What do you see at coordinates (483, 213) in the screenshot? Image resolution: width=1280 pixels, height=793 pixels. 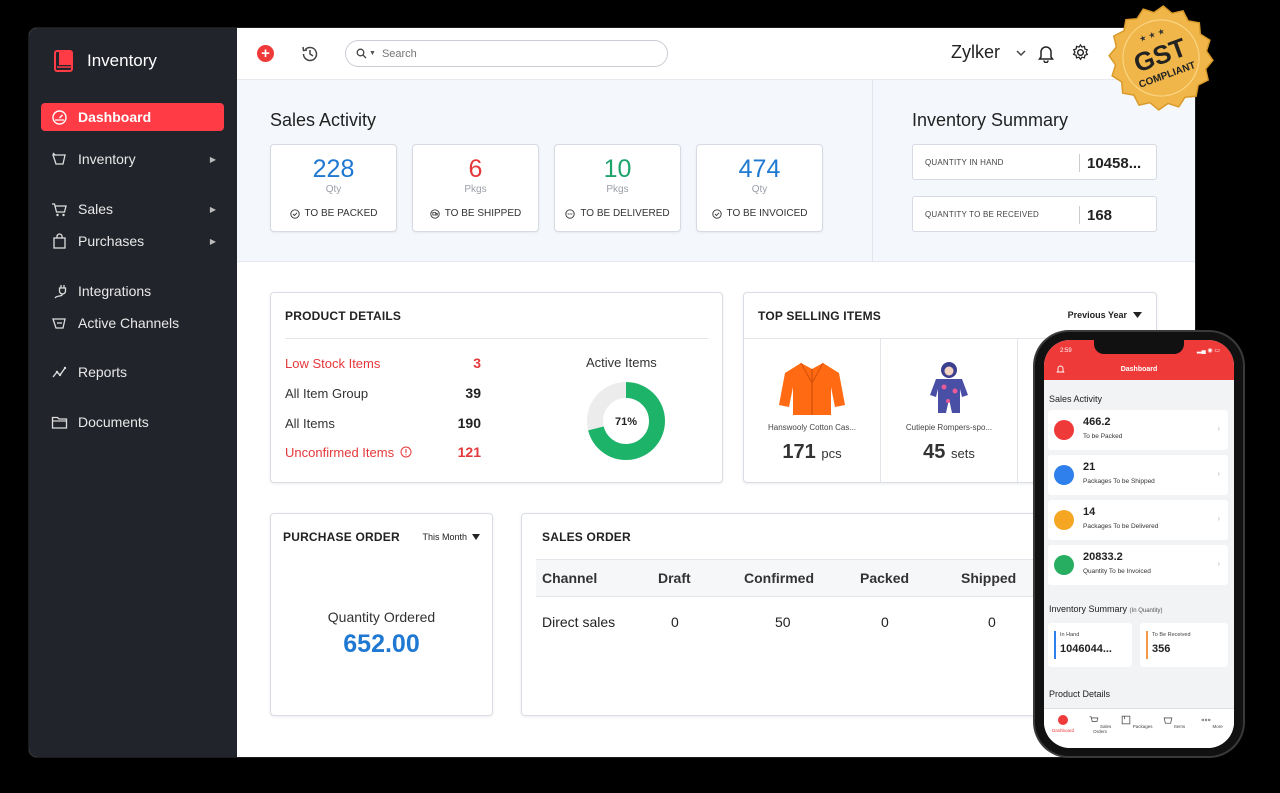 I see `activity-label: TO BE SHIPPED` at bounding box center [483, 213].